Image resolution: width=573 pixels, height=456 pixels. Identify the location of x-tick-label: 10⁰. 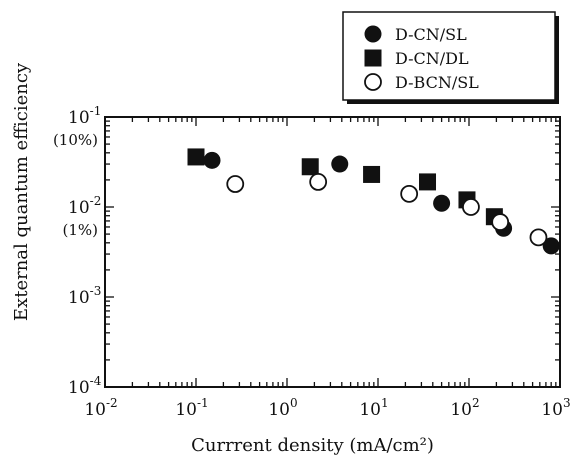
(282, 408).